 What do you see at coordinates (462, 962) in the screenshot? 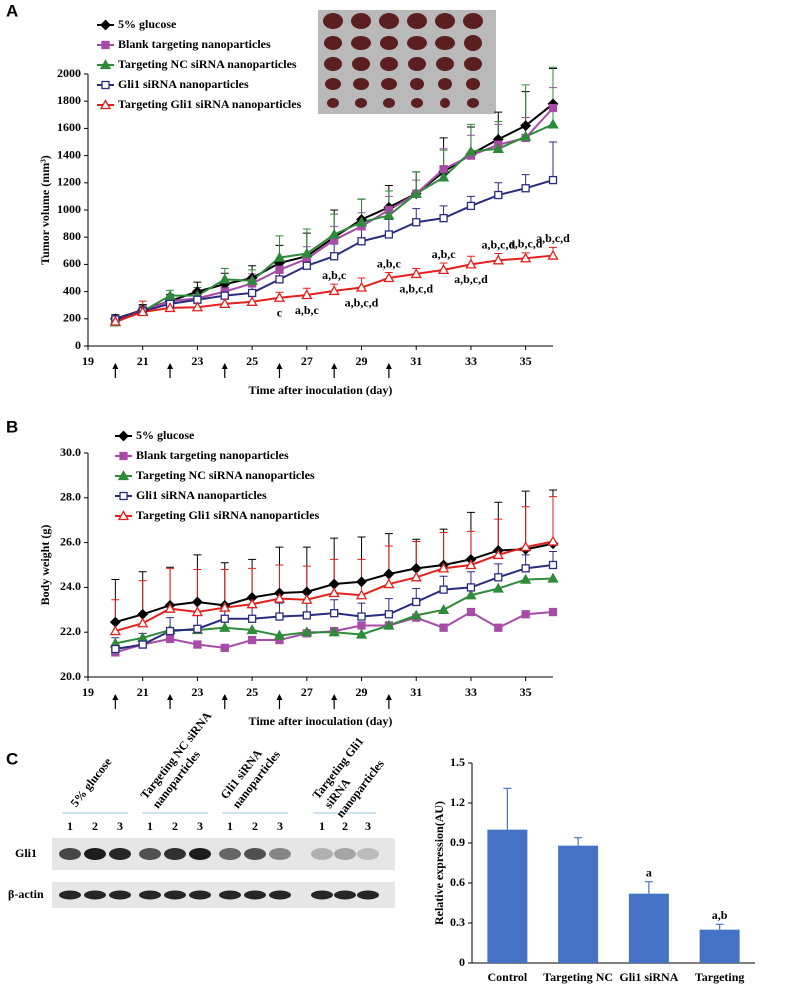
I see `y-tick-label: 0` at bounding box center [462, 962].